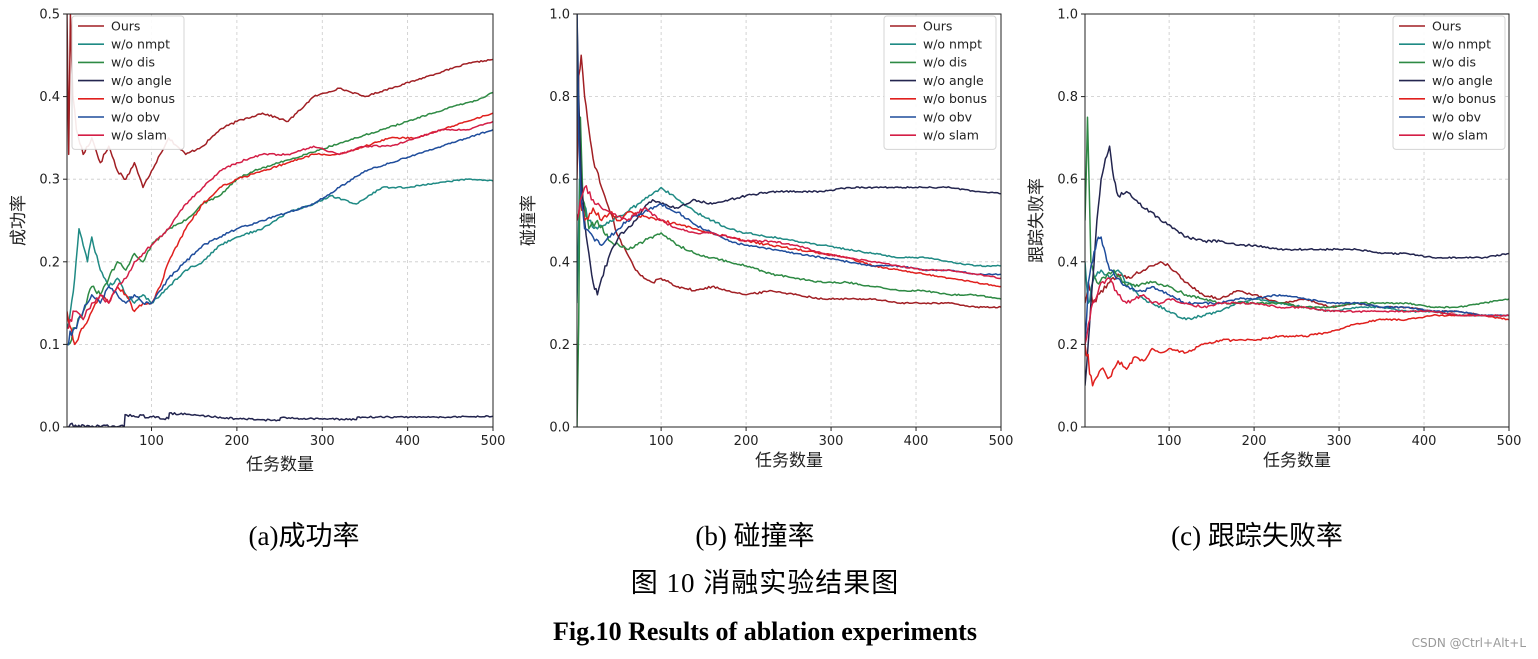 The image size is (1538, 659). I want to click on y-axis-label: 碰撞率, so click(529, 220).